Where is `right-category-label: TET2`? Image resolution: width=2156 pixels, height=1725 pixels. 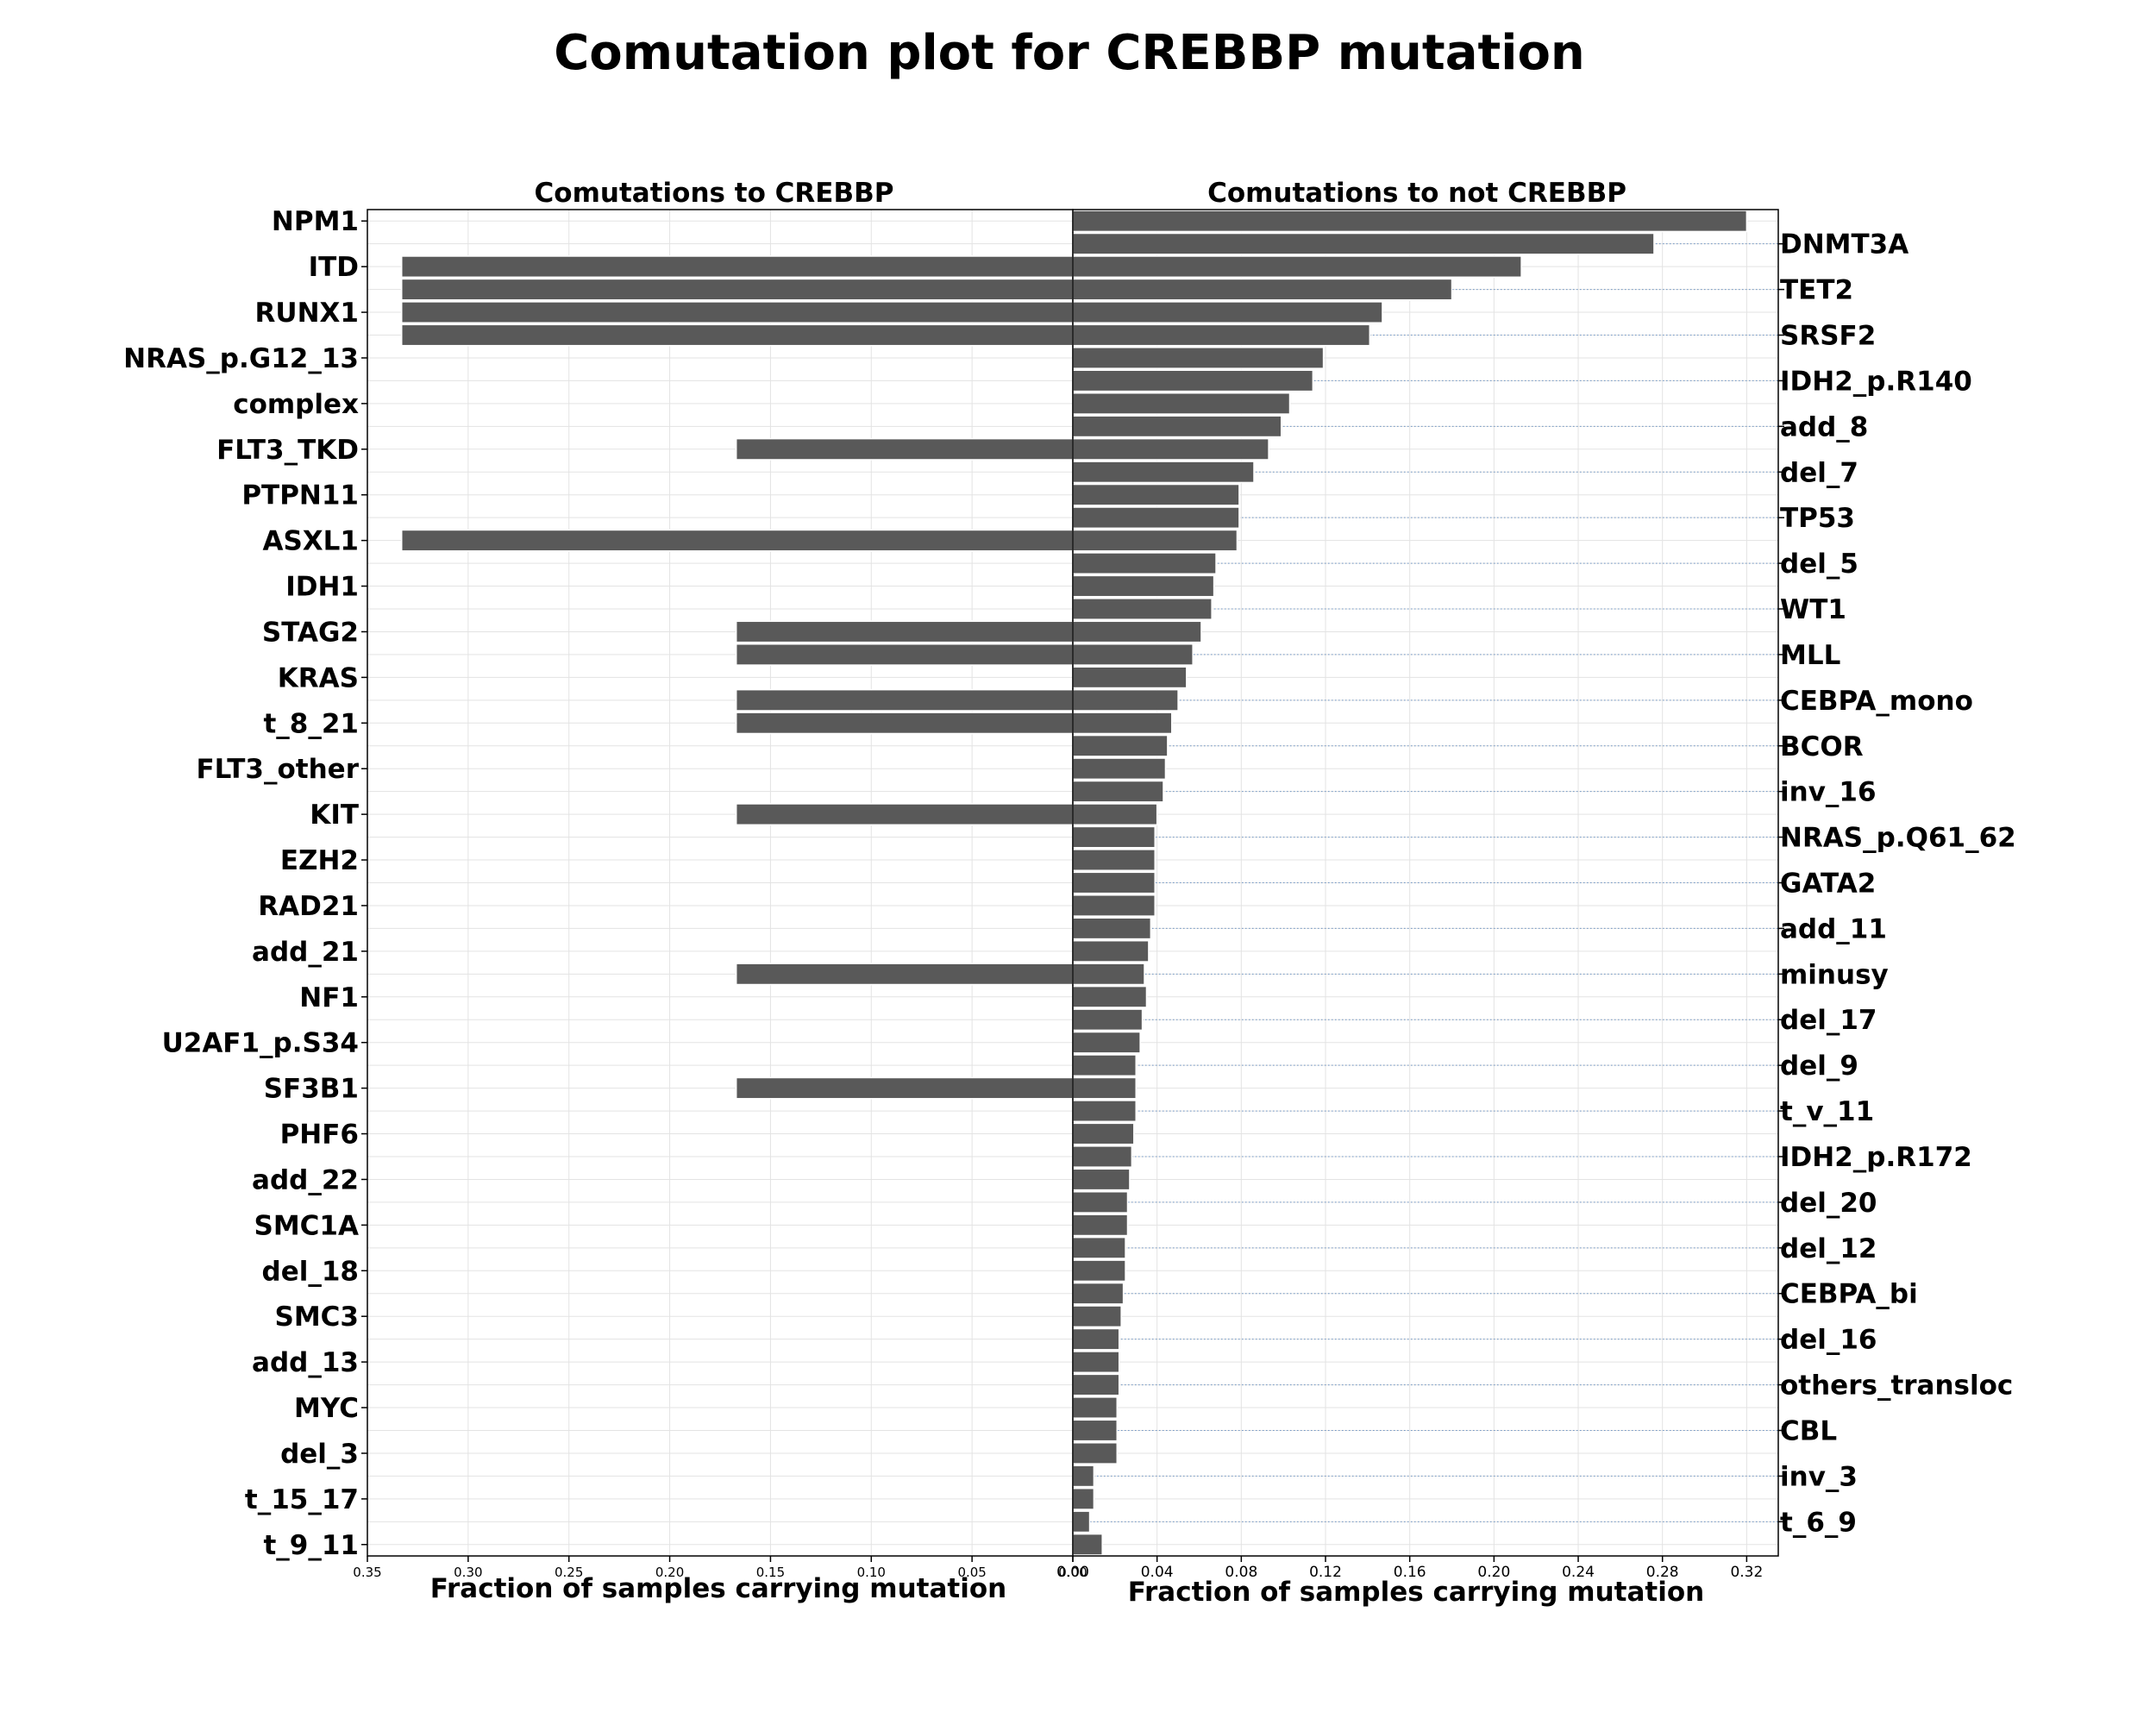
right-category-label: TET2 is located at coordinates (1816, 290).